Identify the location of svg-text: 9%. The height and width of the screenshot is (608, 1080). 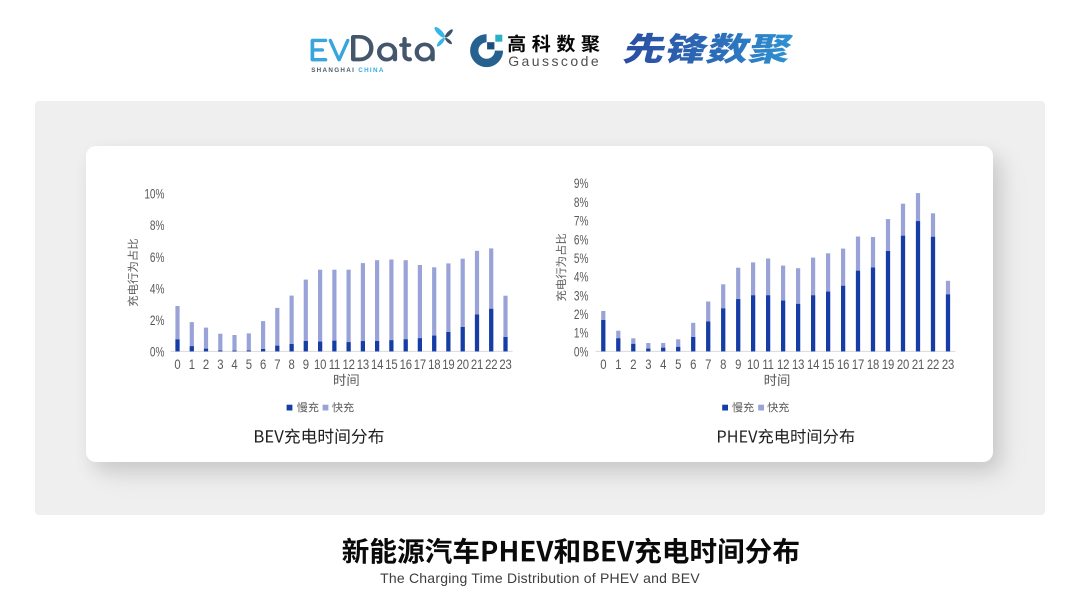
(581, 184).